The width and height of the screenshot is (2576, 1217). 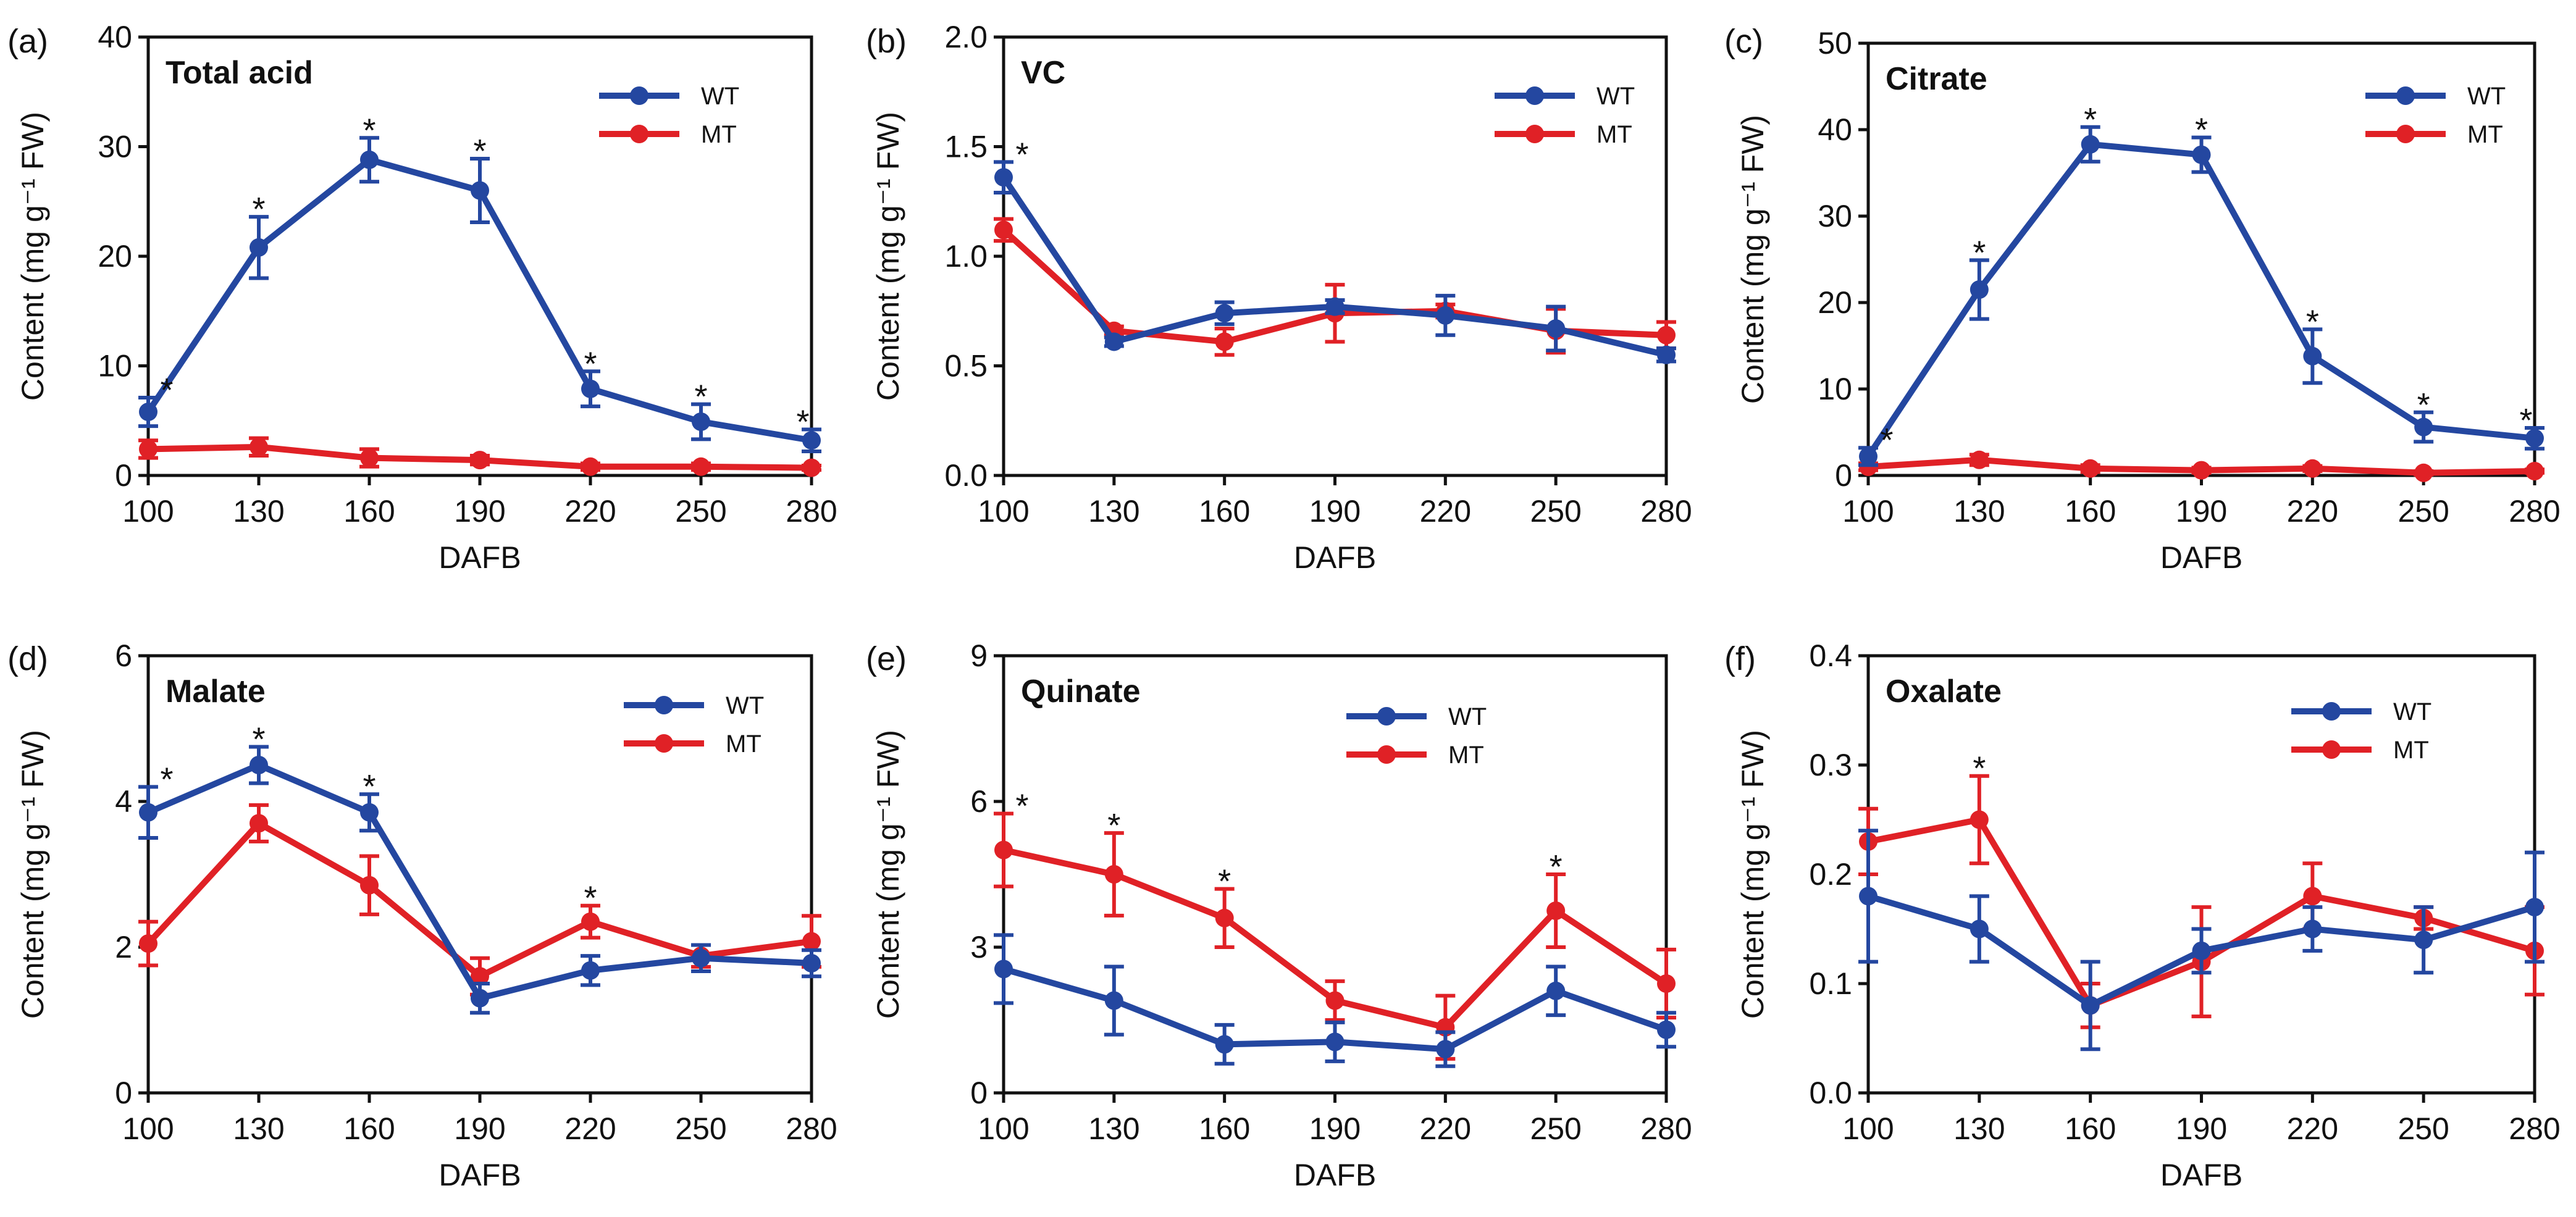 I want to click on plot-frame, so click(x=2201, y=874).